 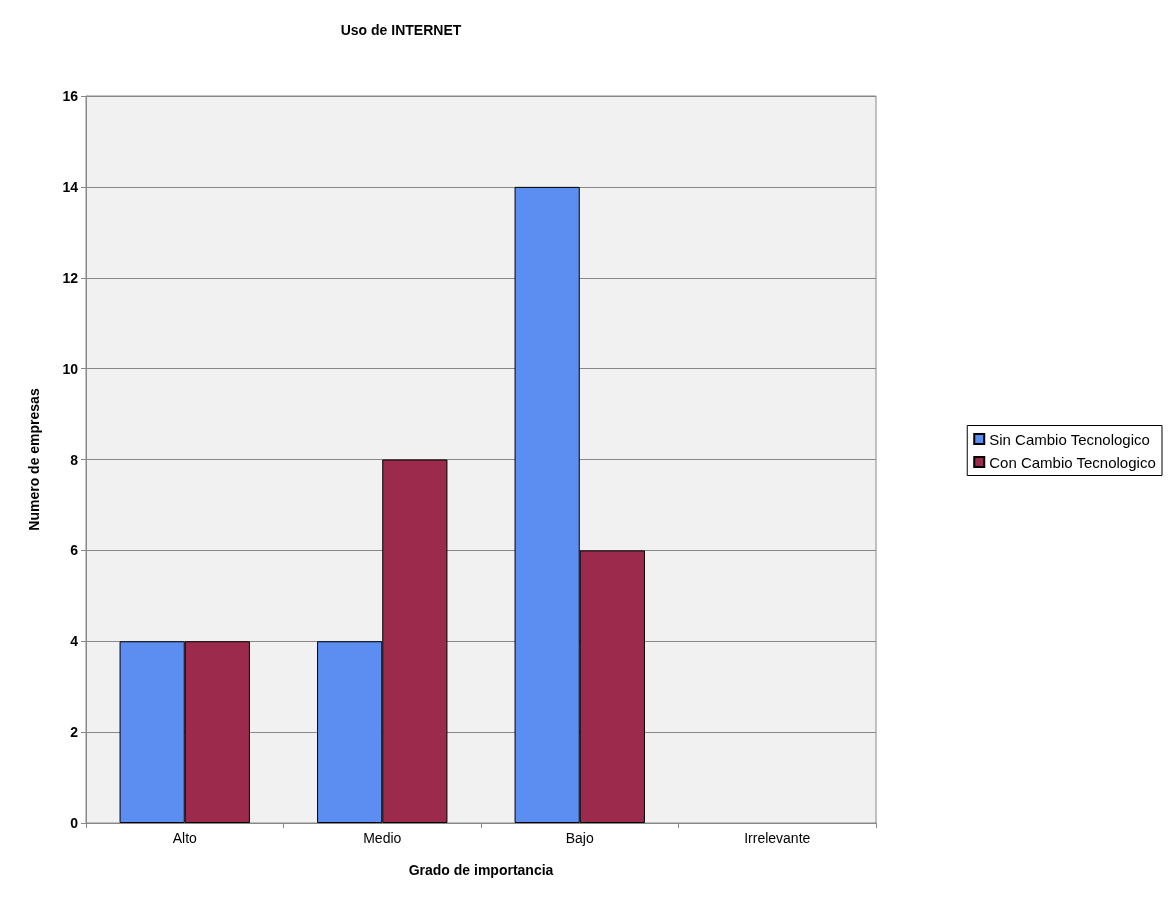 I want to click on legend-label: Sin Cambio Tecnologico, so click(x=1069, y=439).